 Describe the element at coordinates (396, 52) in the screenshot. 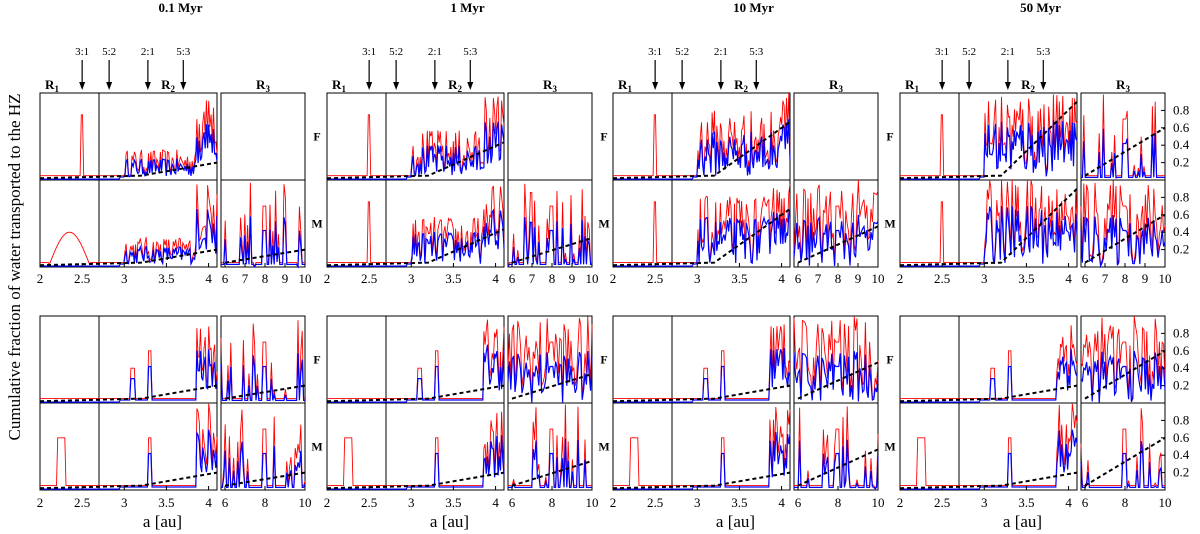

I see `resonance-label: 5:2` at that location.